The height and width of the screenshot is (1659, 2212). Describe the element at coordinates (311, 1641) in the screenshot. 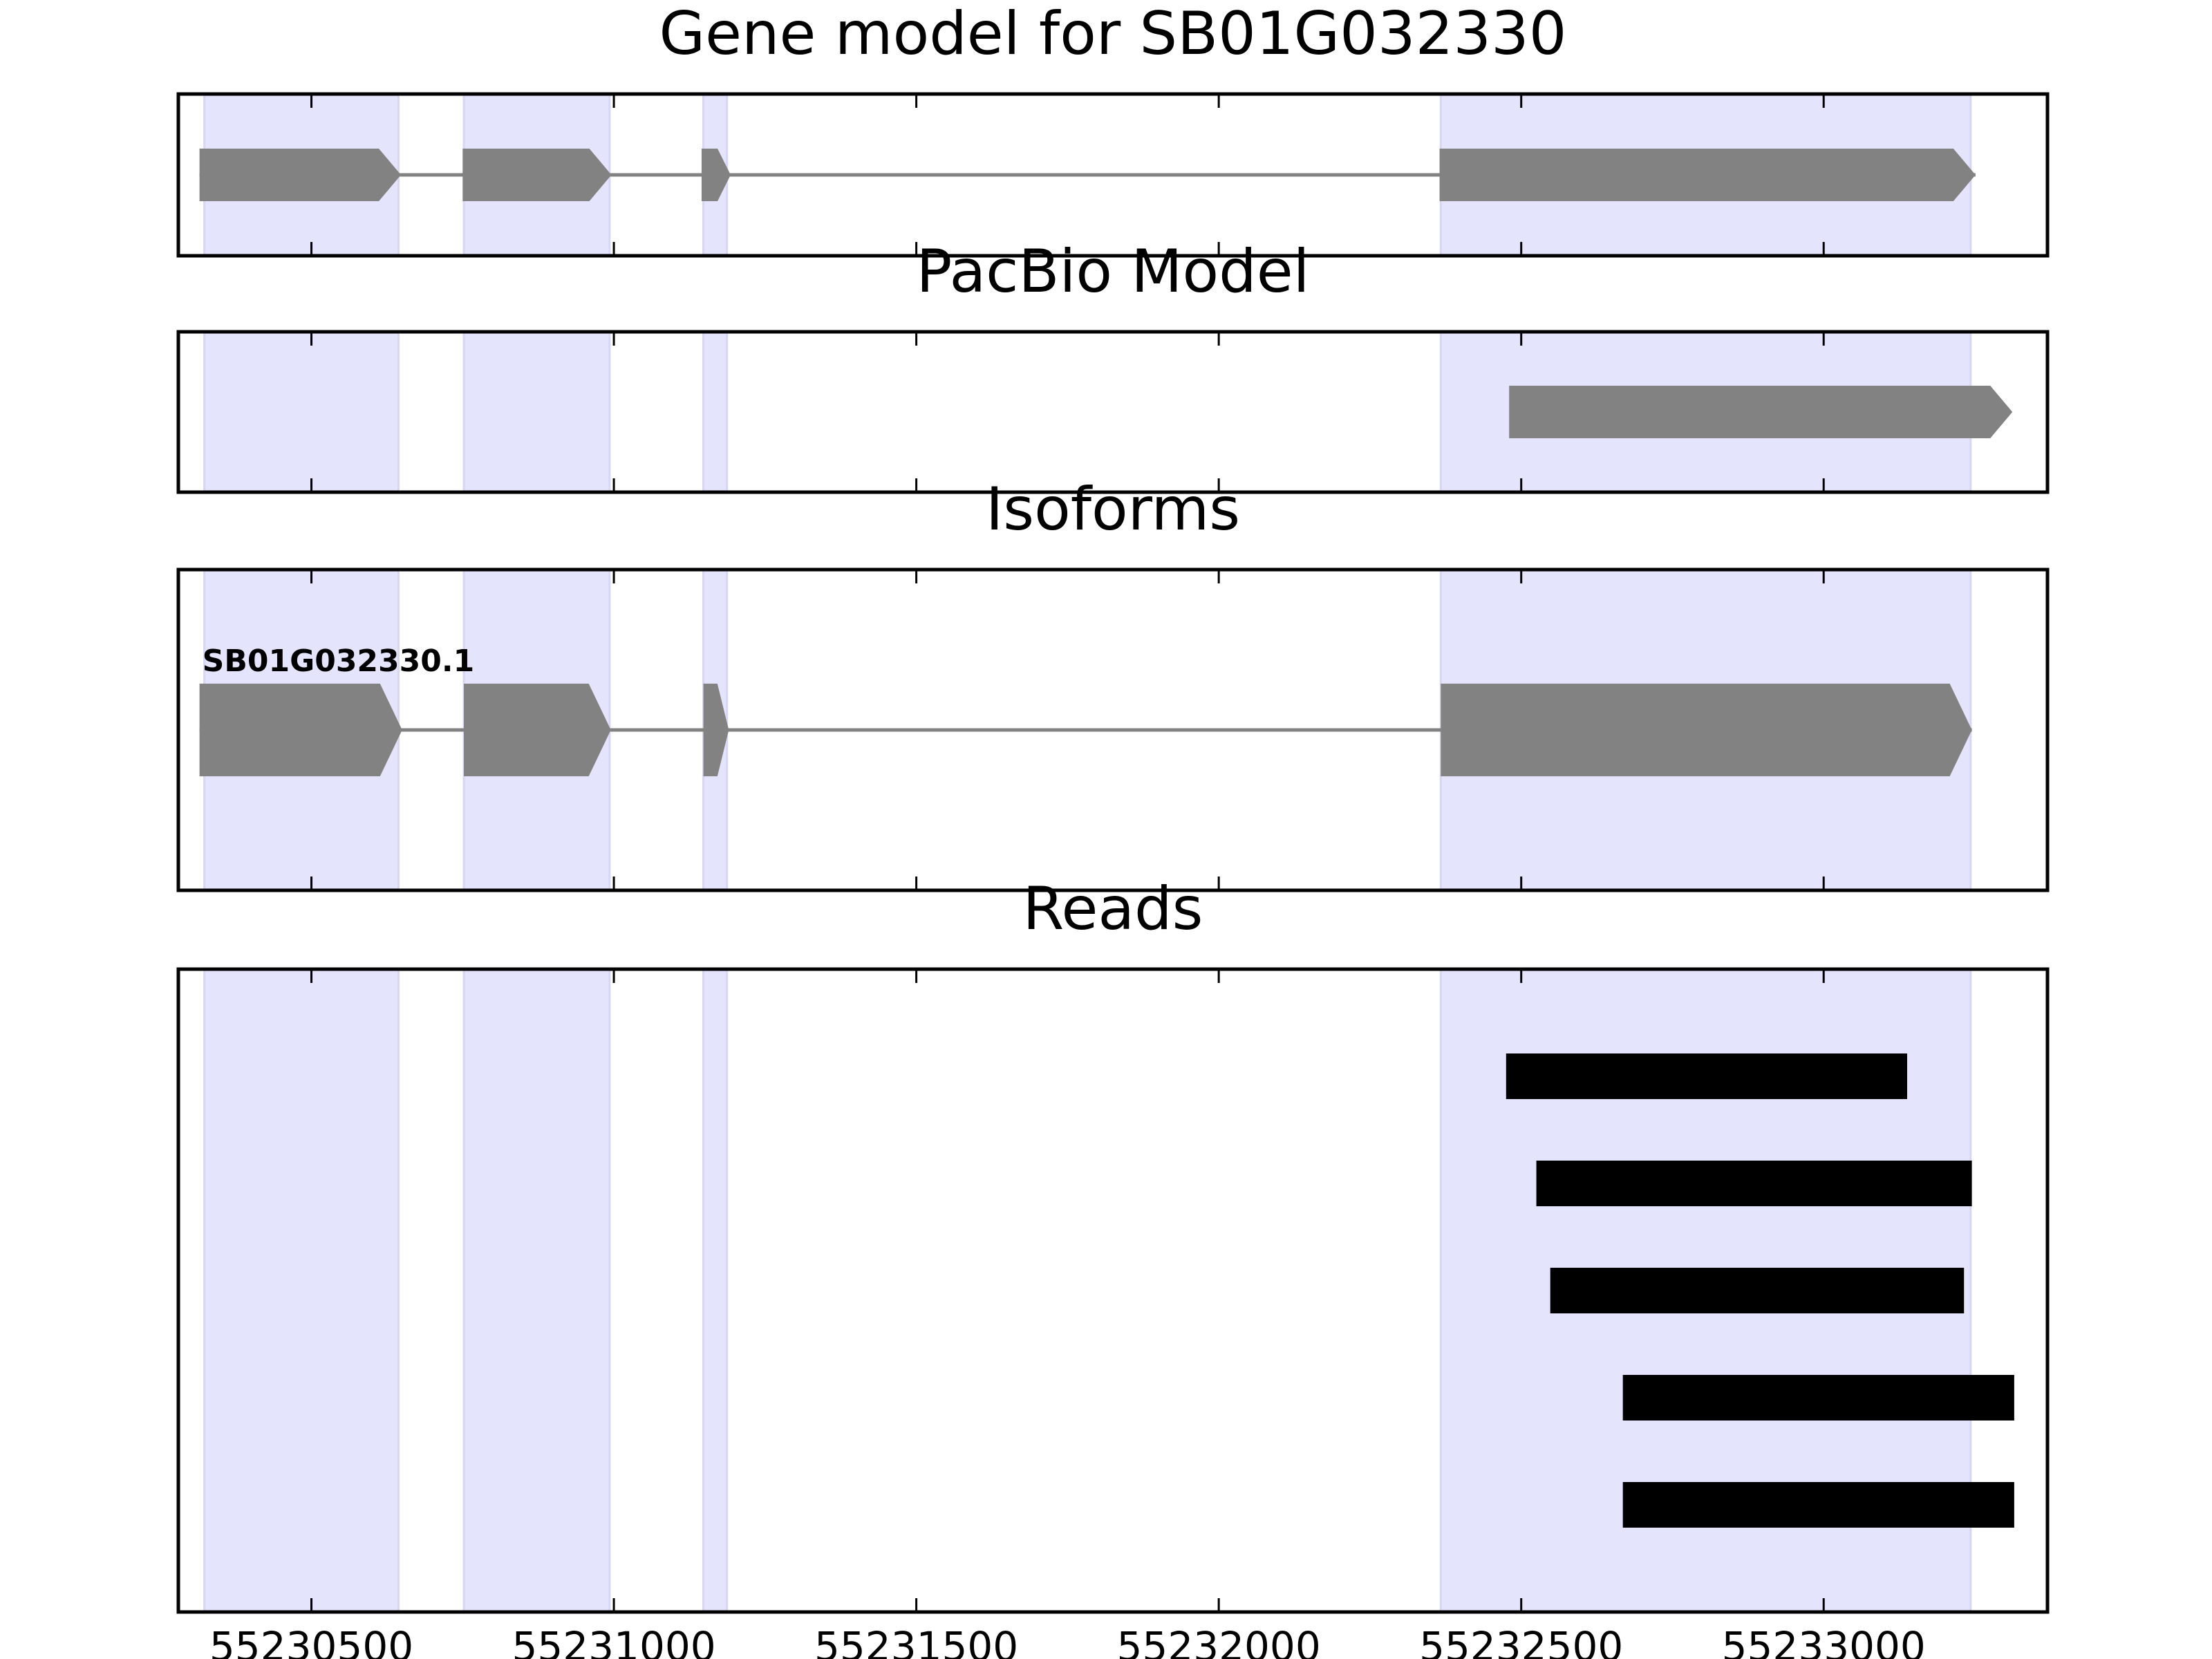

I see `x-tick-label: 55230500` at that location.